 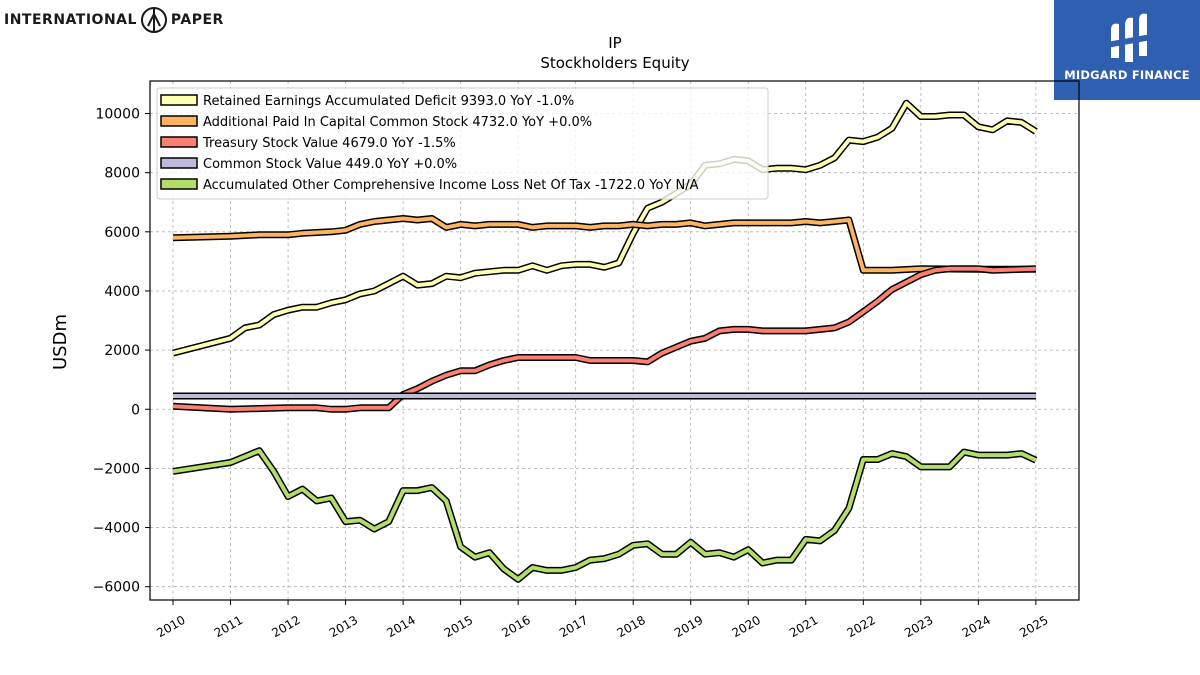 I want to click on x-tick-label: 2023, so click(x=918, y=626).